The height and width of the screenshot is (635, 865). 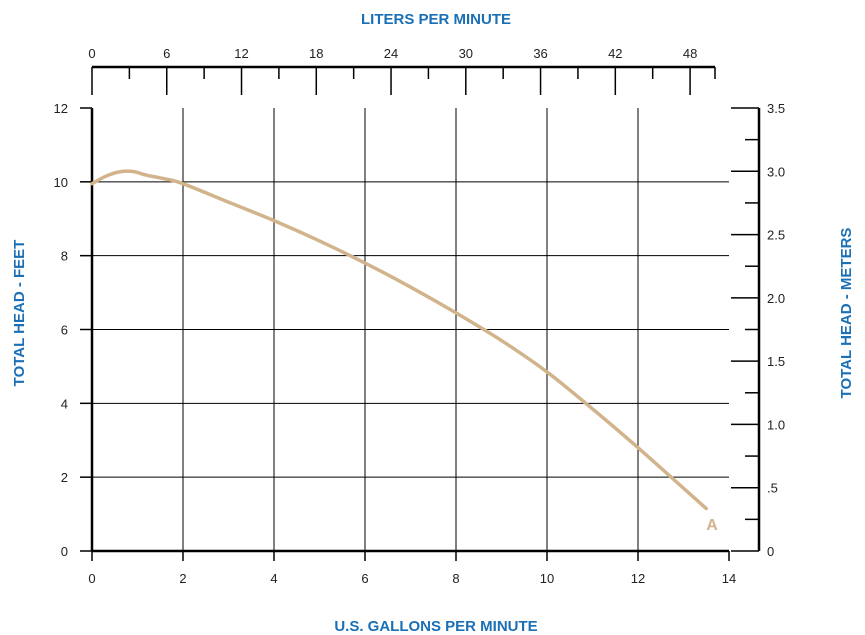 What do you see at coordinates (466, 53) in the screenshot?
I see `x2-tick-label: 30` at bounding box center [466, 53].